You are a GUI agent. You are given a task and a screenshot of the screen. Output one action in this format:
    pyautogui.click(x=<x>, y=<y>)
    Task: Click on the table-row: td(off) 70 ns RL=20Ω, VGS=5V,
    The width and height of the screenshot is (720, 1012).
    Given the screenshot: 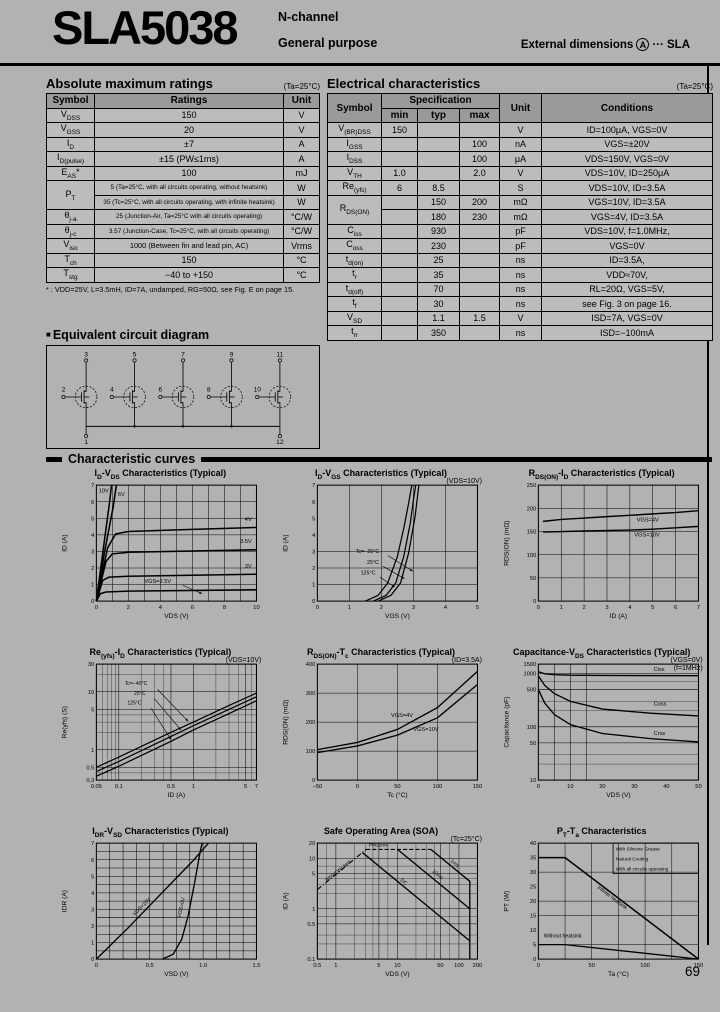 What is the action you would take?
    pyautogui.click(x=520, y=289)
    